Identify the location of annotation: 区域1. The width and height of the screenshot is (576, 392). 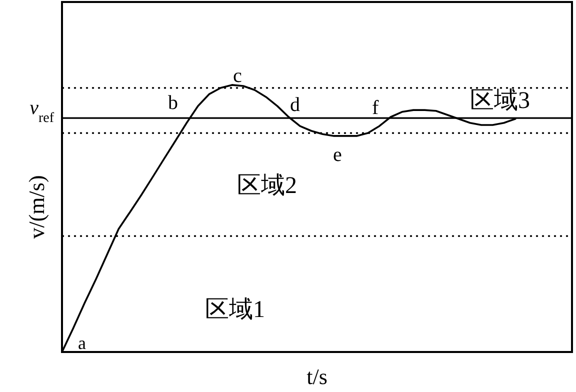
(235, 310).